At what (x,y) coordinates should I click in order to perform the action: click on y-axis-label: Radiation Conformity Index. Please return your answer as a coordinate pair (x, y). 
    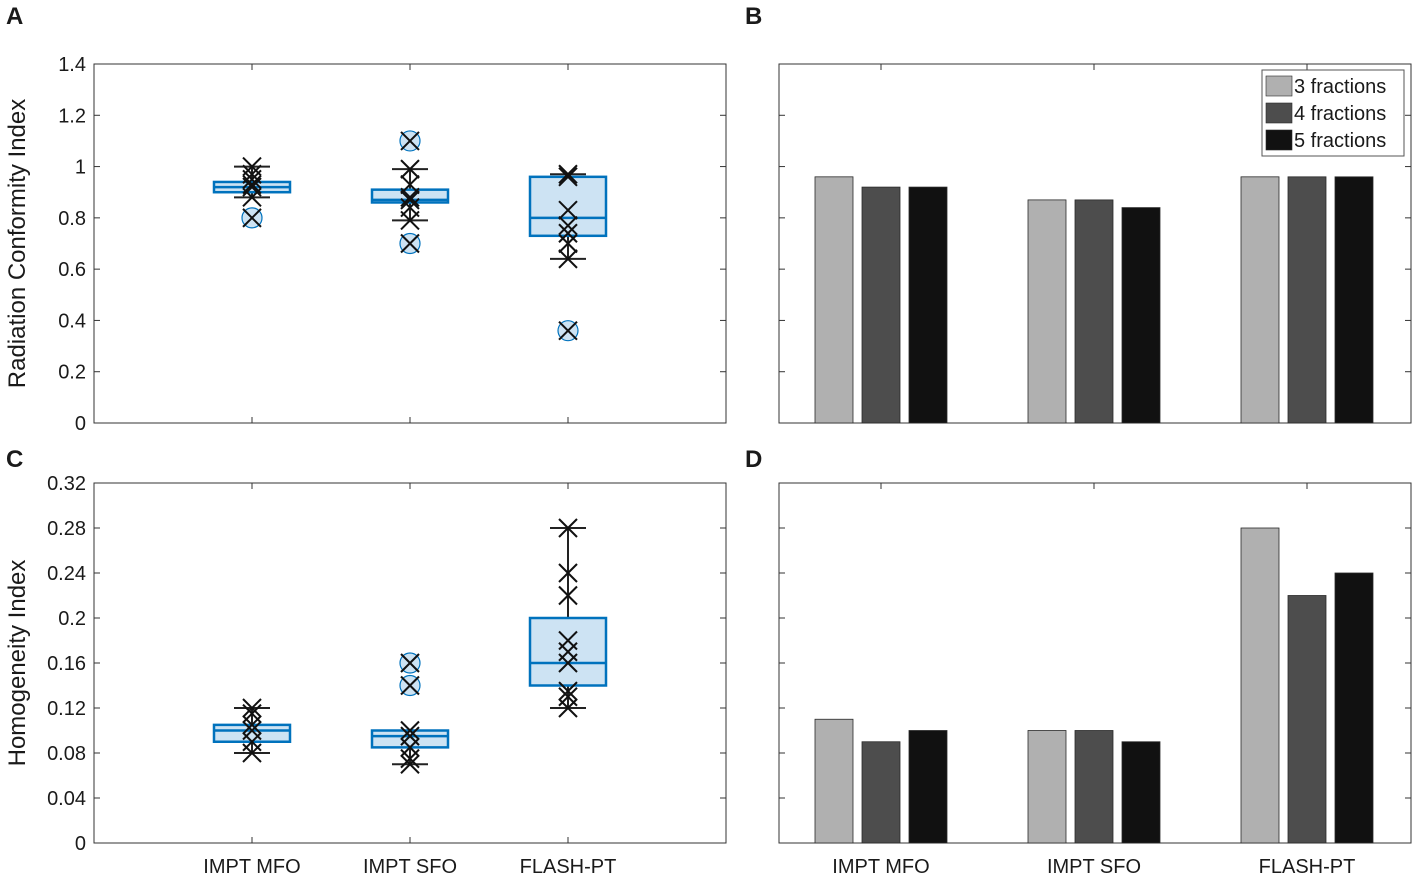
    Looking at the image, I should click on (17, 243).